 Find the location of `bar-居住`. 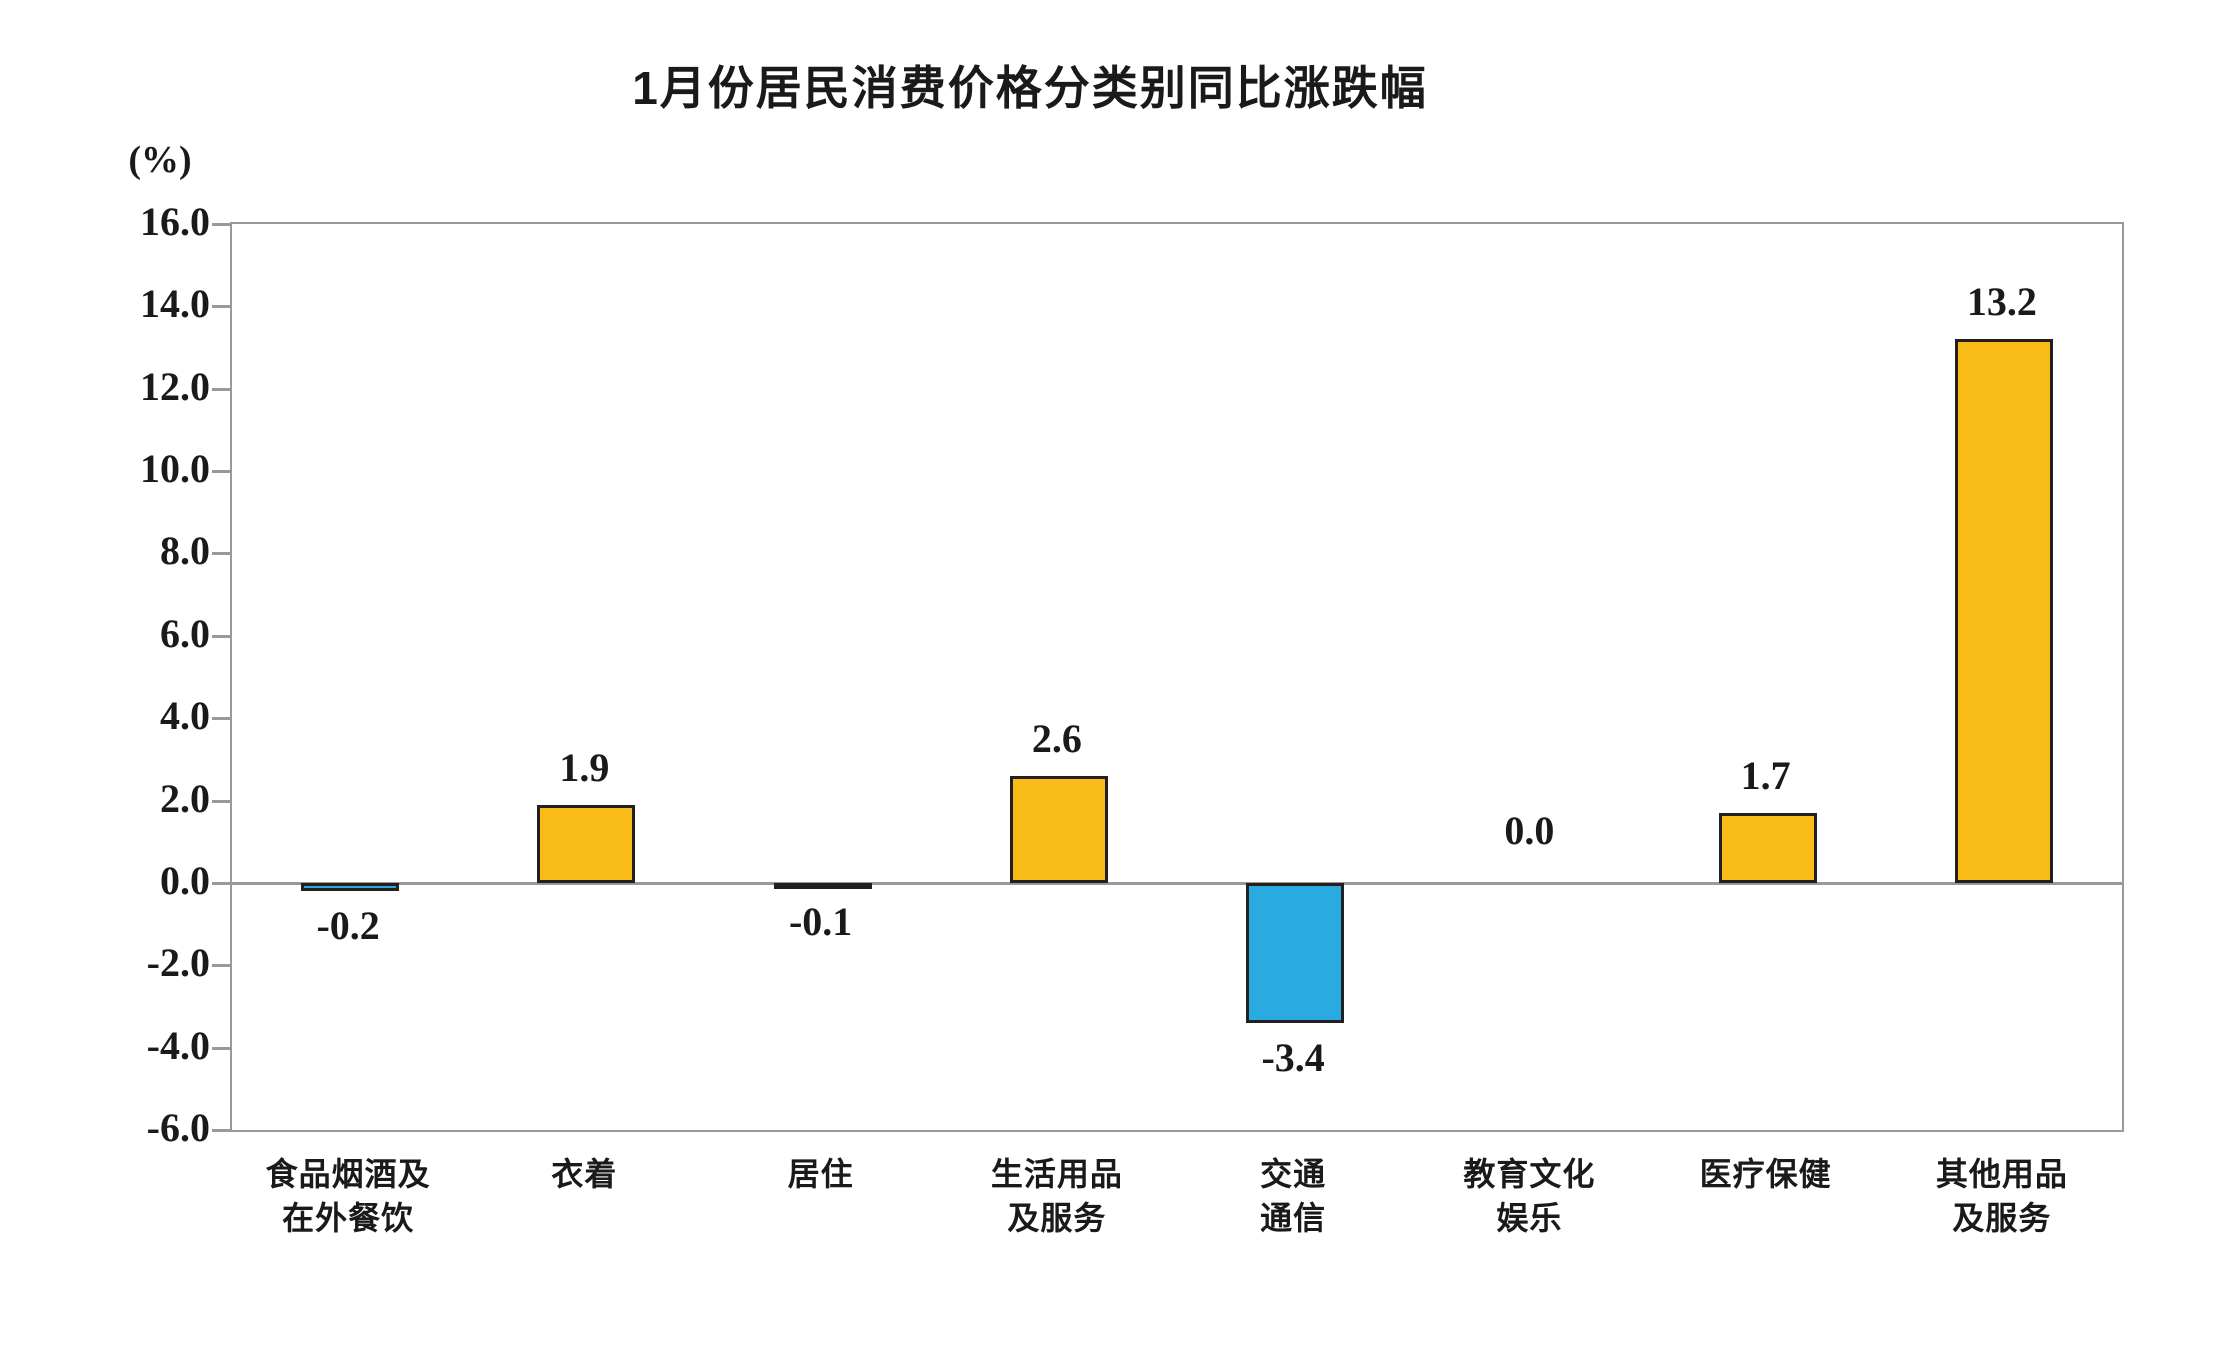

bar-居住 is located at coordinates (822, 885).